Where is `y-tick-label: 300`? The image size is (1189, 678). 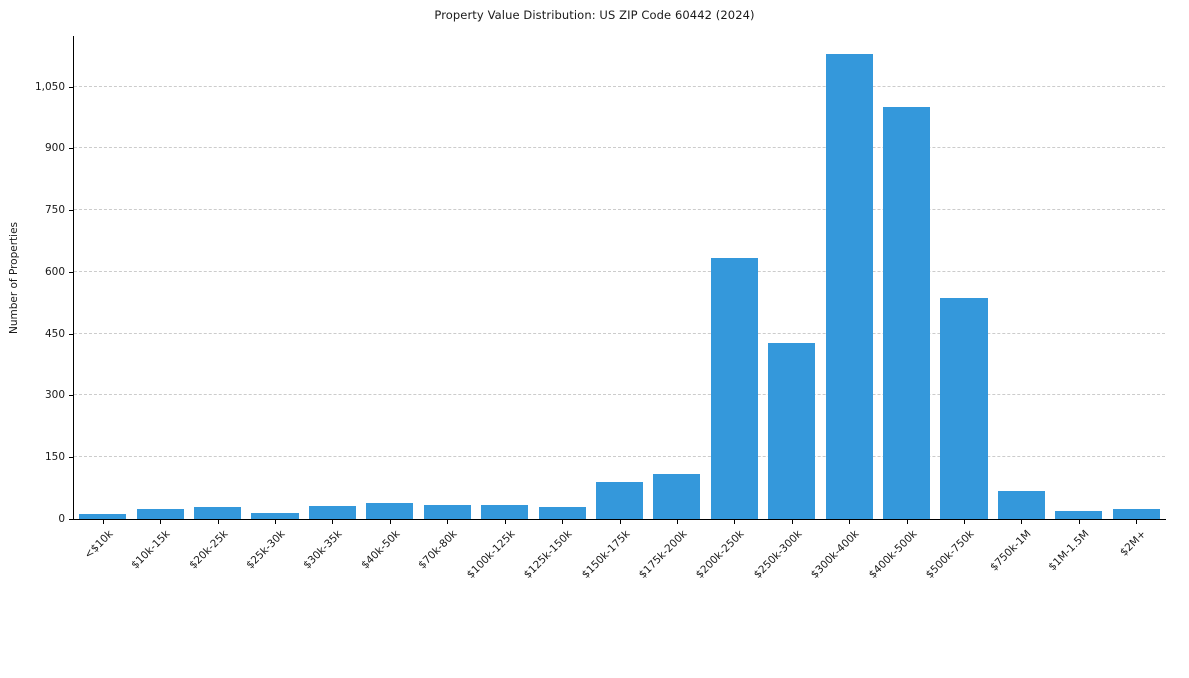 y-tick-label: 300 is located at coordinates (54, 395).